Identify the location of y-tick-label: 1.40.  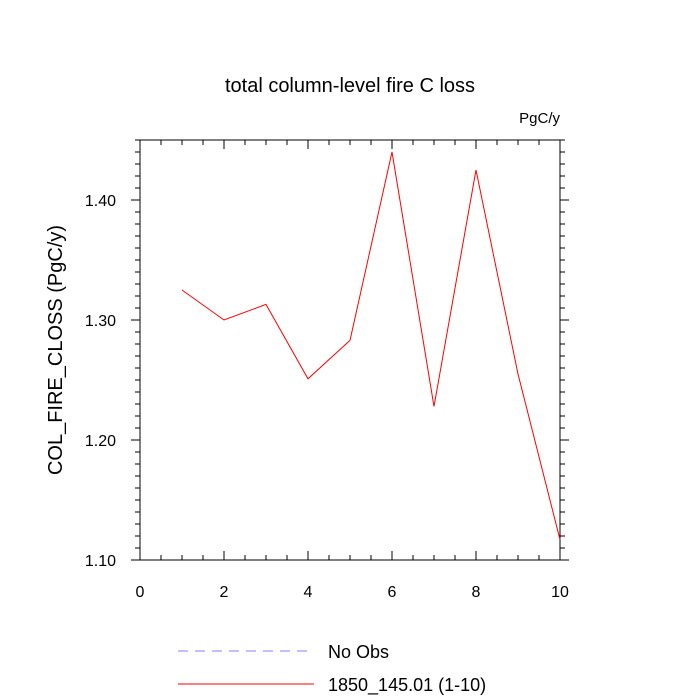
(100, 201).